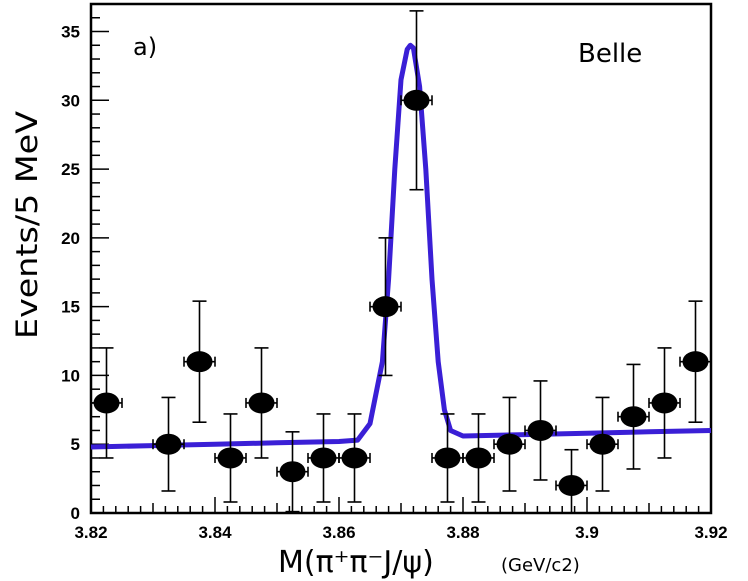 The height and width of the screenshot is (581, 748). What do you see at coordinates (215, 532) in the screenshot?
I see `x-tick-label: 3.84` at bounding box center [215, 532].